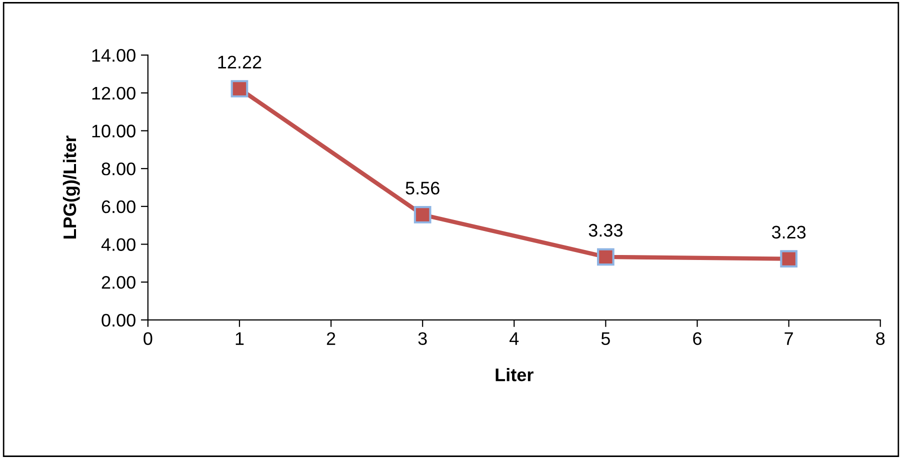 This screenshot has height=459, width=902. I want to click on y-tick-label: 12.00, so click(114, 93).